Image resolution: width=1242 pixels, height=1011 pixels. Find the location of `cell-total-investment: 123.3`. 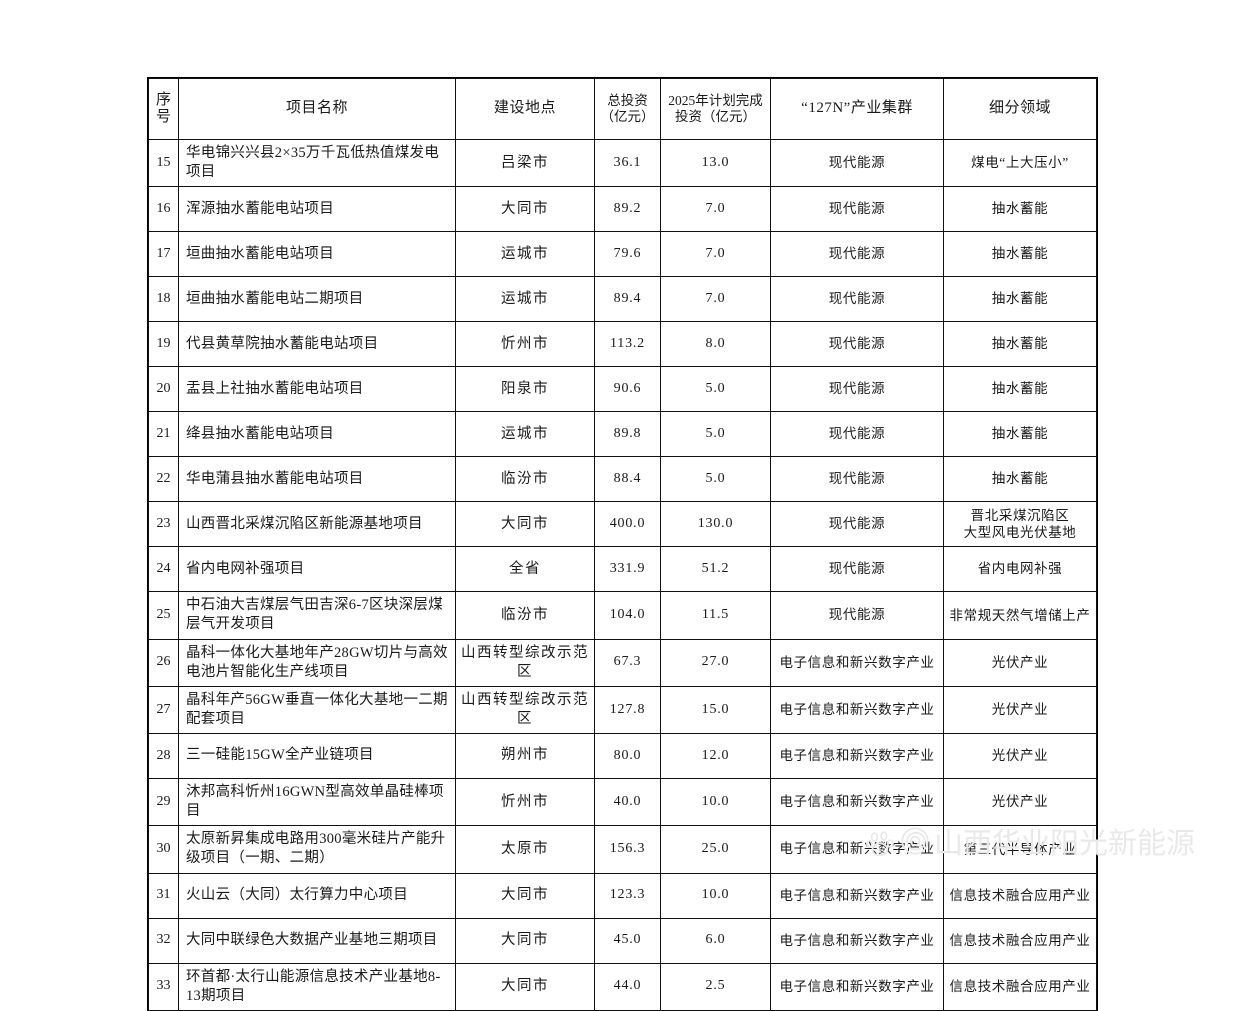

cell-total-investment: 123.3 is located at coordinates (627, 895).